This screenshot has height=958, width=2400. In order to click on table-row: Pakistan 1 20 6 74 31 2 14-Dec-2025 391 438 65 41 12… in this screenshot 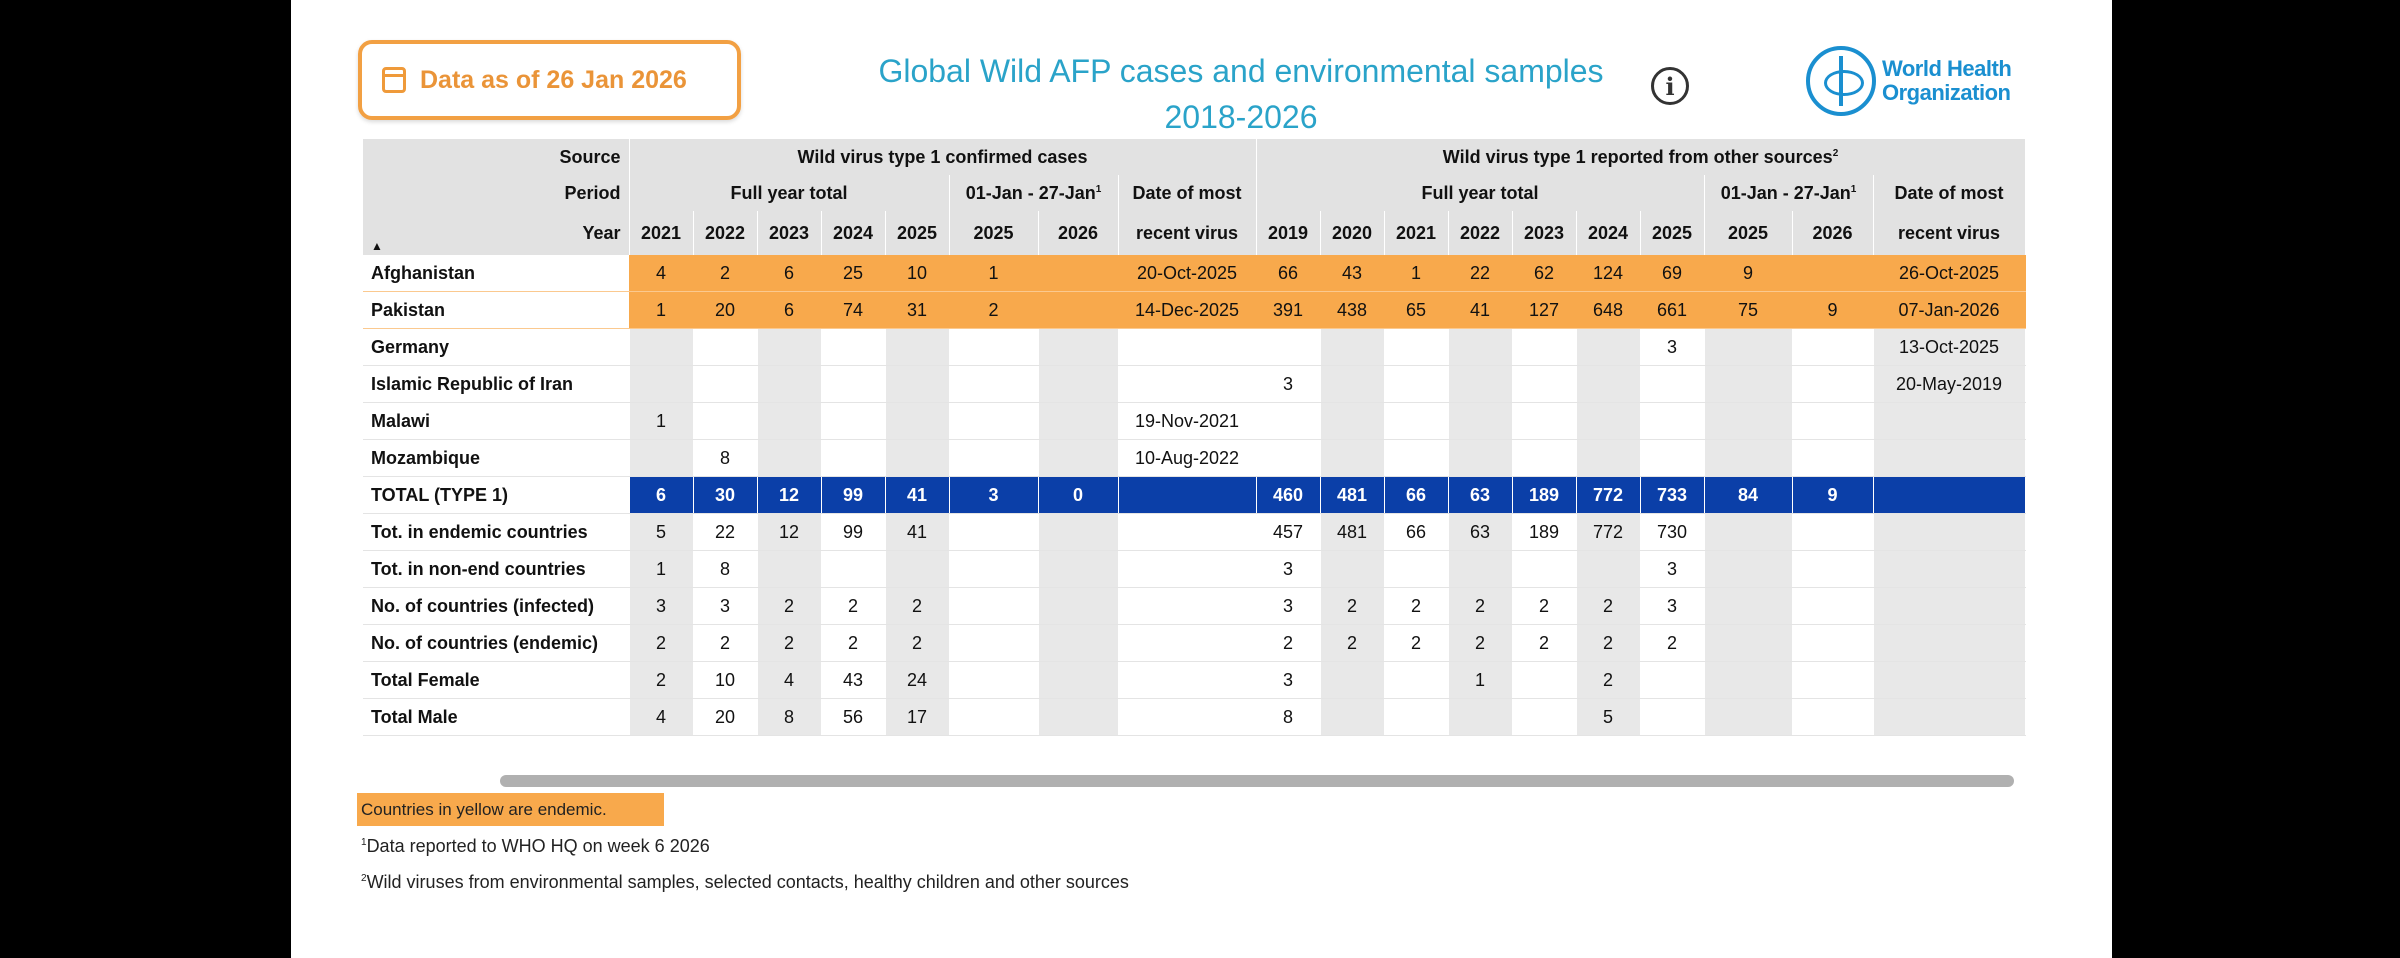, I will do `click(1194, 310)`.